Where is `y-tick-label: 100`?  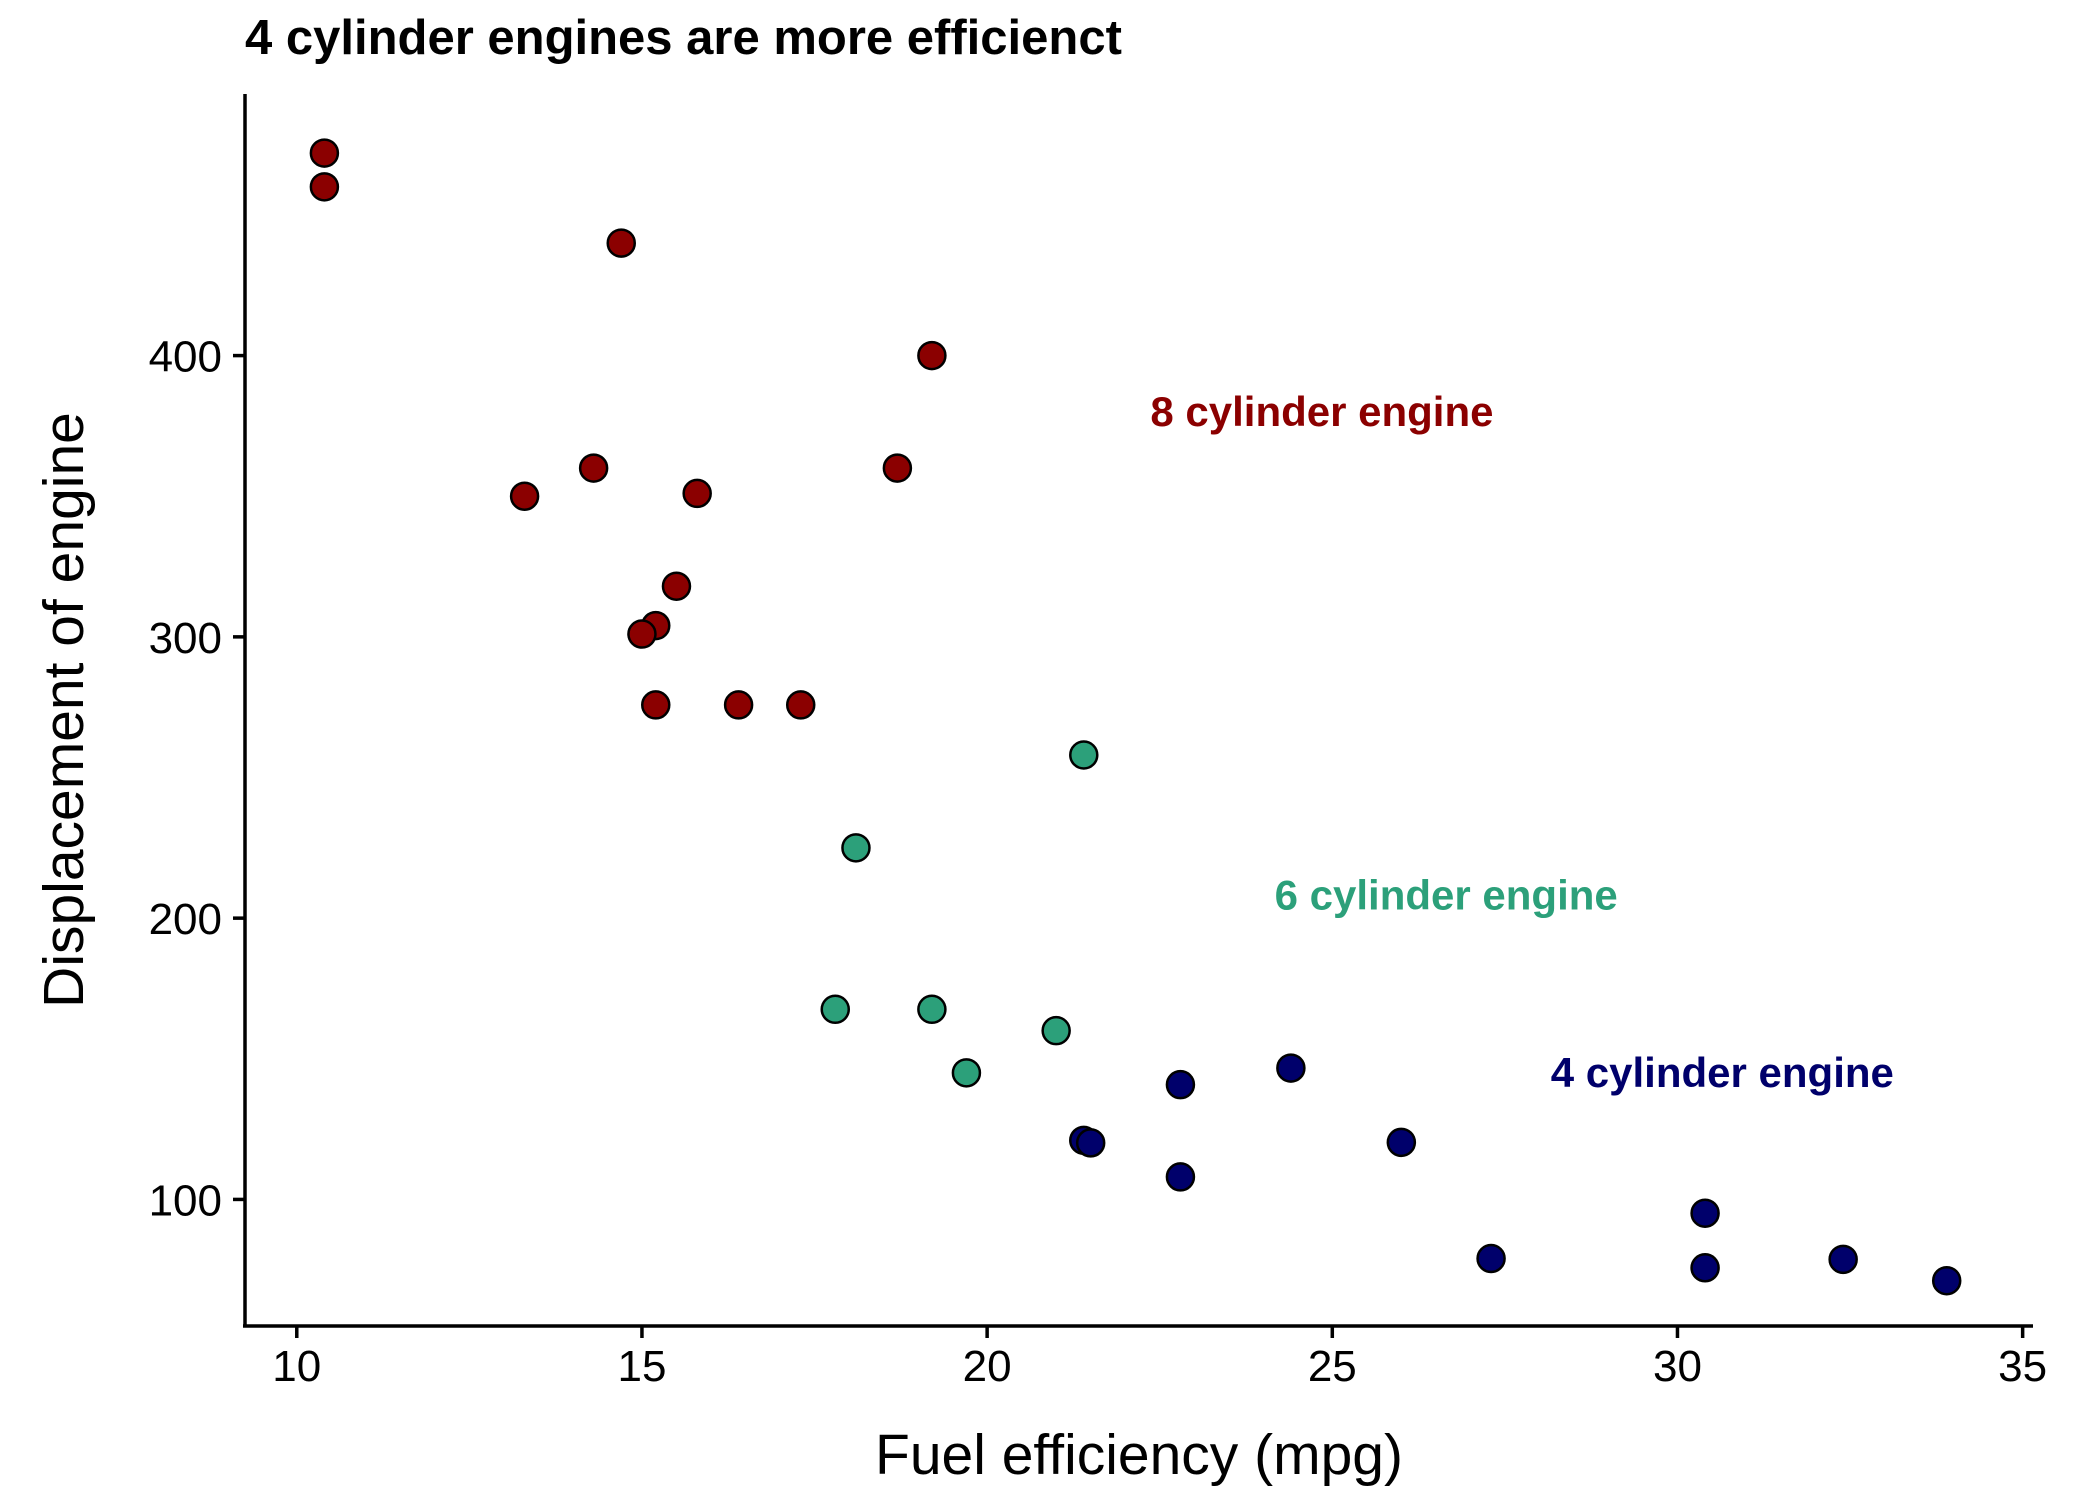 y-tick-label: 100 is located at coordinates (185, 1200).